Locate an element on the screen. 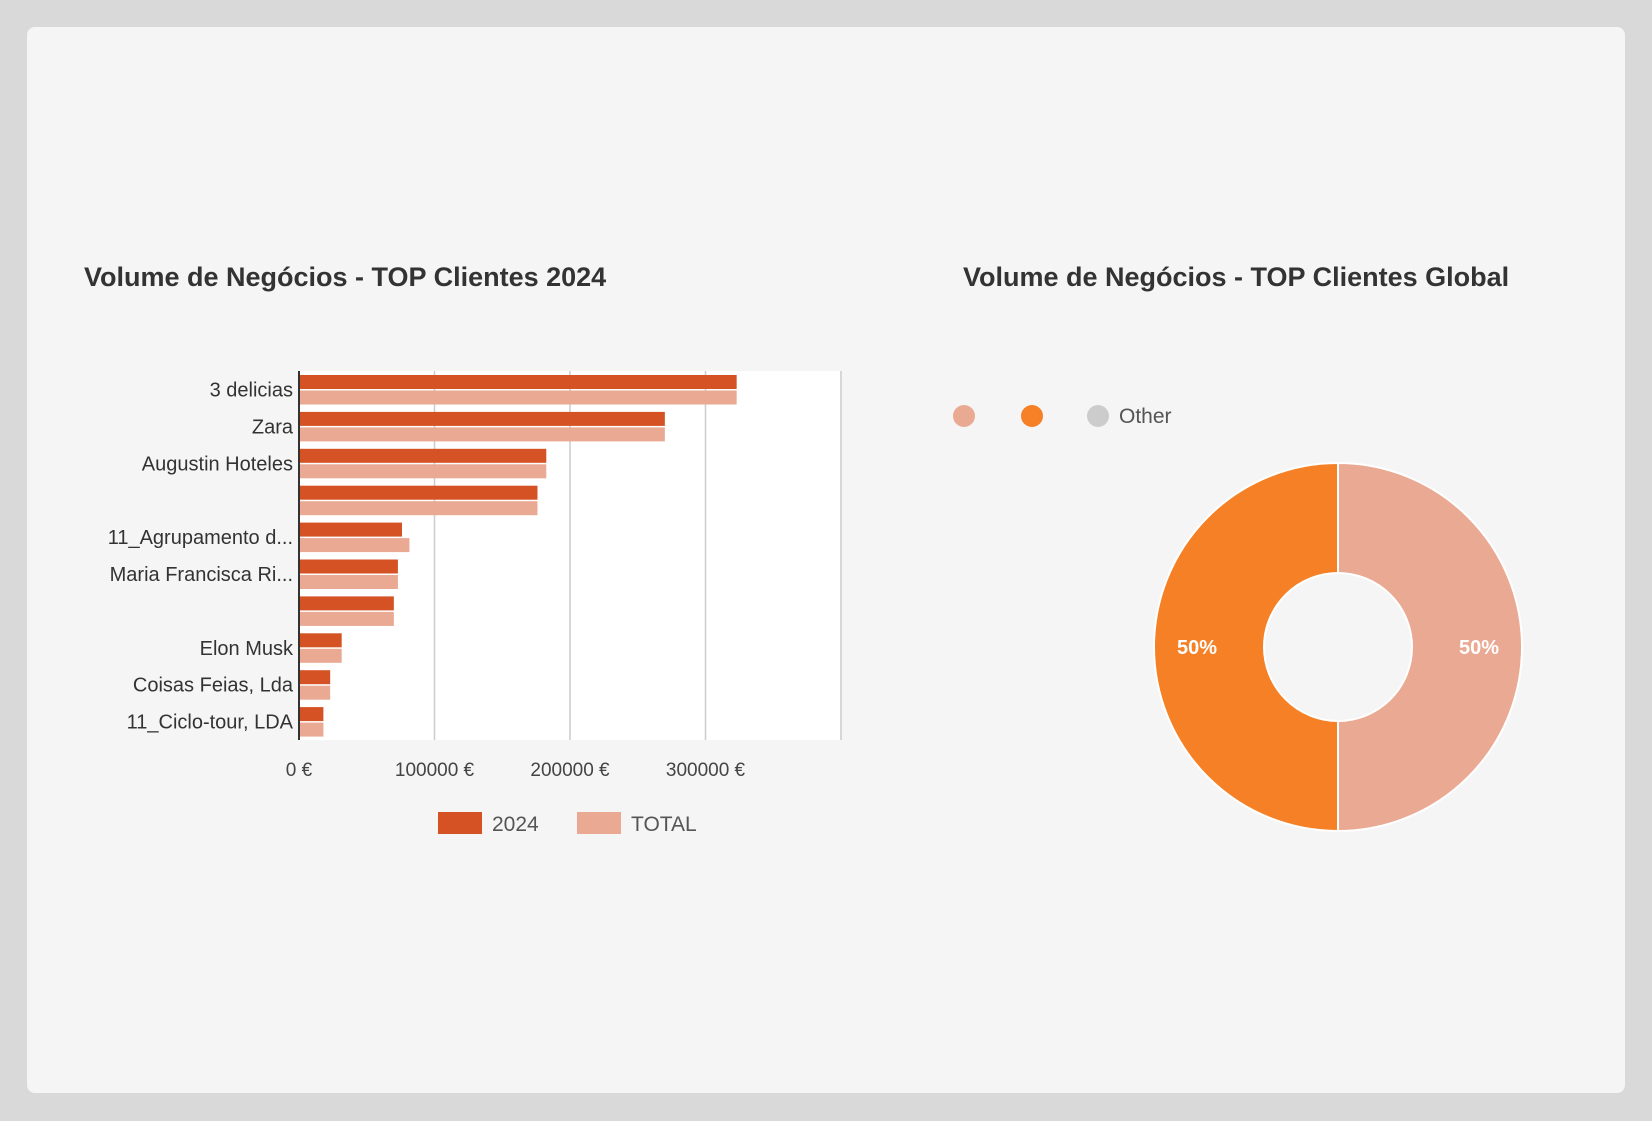 Image resolution: width=1652 pixels, height=1121 pixels. legend-label: 2024 is located at coordinates (515, 824).